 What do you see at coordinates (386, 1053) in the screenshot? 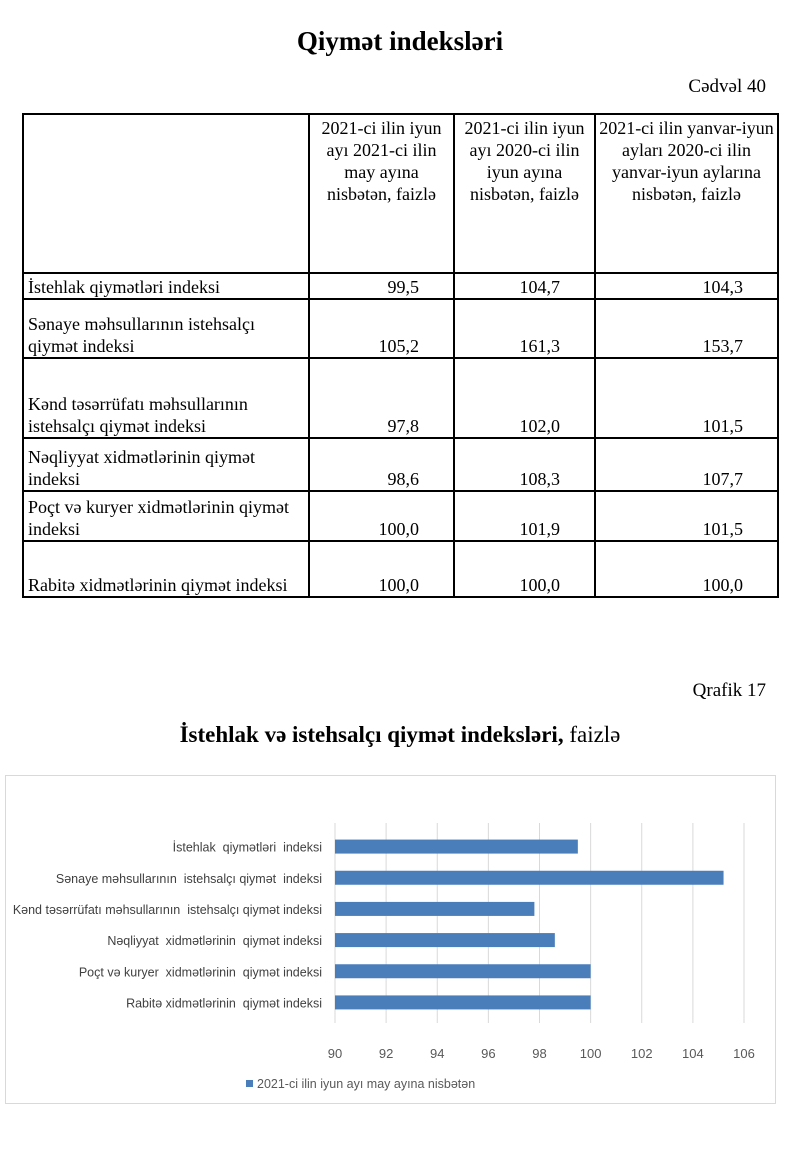
I see `x-tick-label: 92` at bounding box center [386, 1053].